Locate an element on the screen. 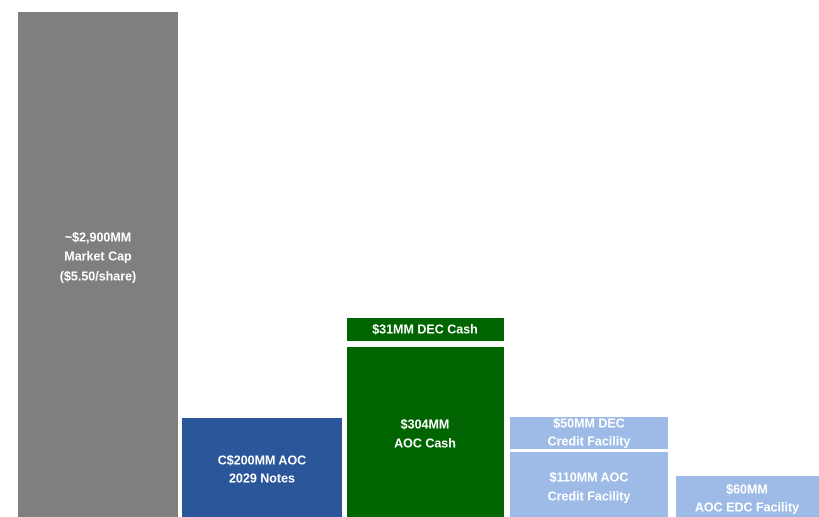 This screenshot has height=517, width=819. box-label: AOC EDC Facility is located at coordinates (747, 507).